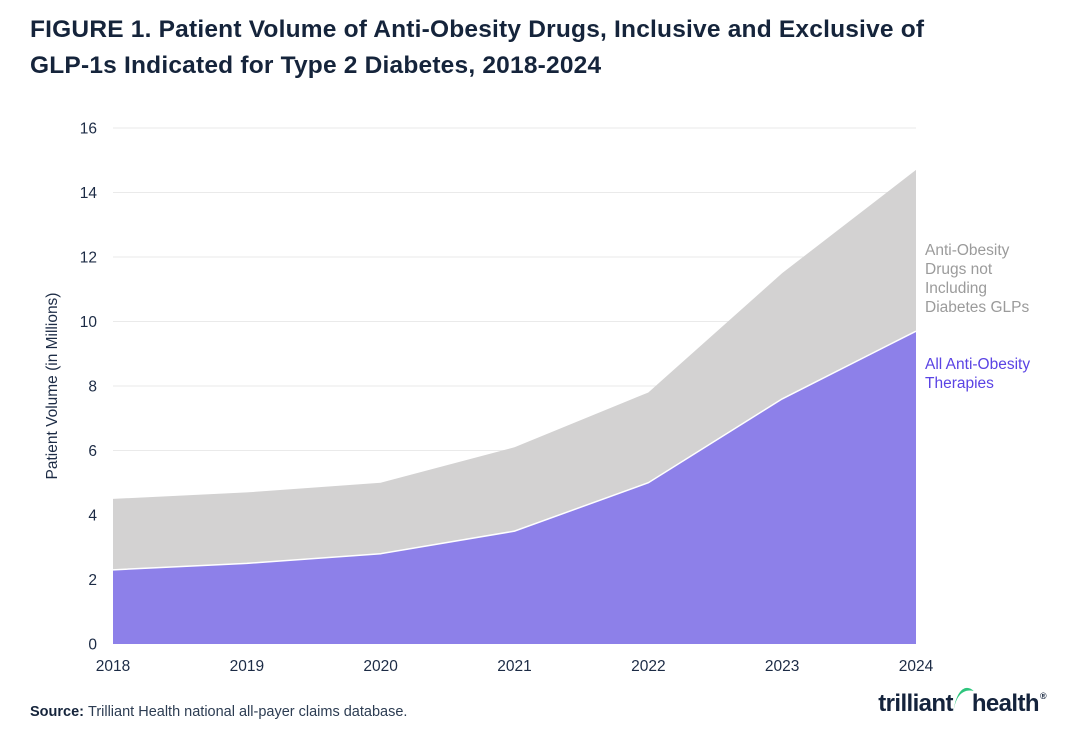  I want to click on legend-label-purple-series: All Anti-Obesity Therapies, so click(990, 374).